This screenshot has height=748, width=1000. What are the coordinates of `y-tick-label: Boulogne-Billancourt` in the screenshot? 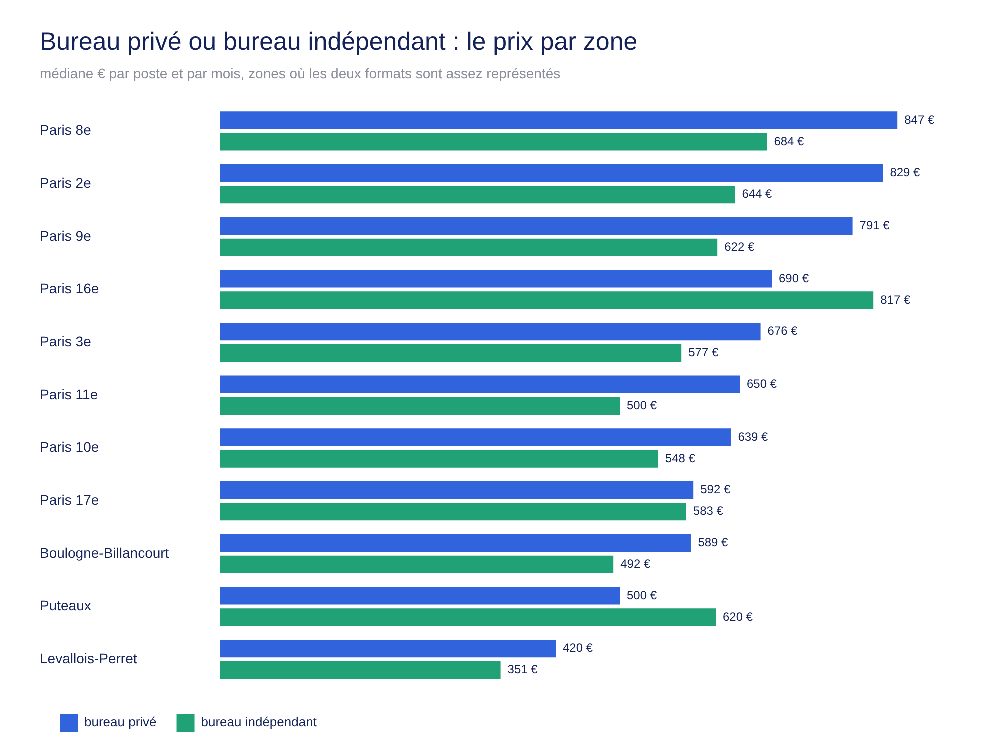 It's located at (105, 552).